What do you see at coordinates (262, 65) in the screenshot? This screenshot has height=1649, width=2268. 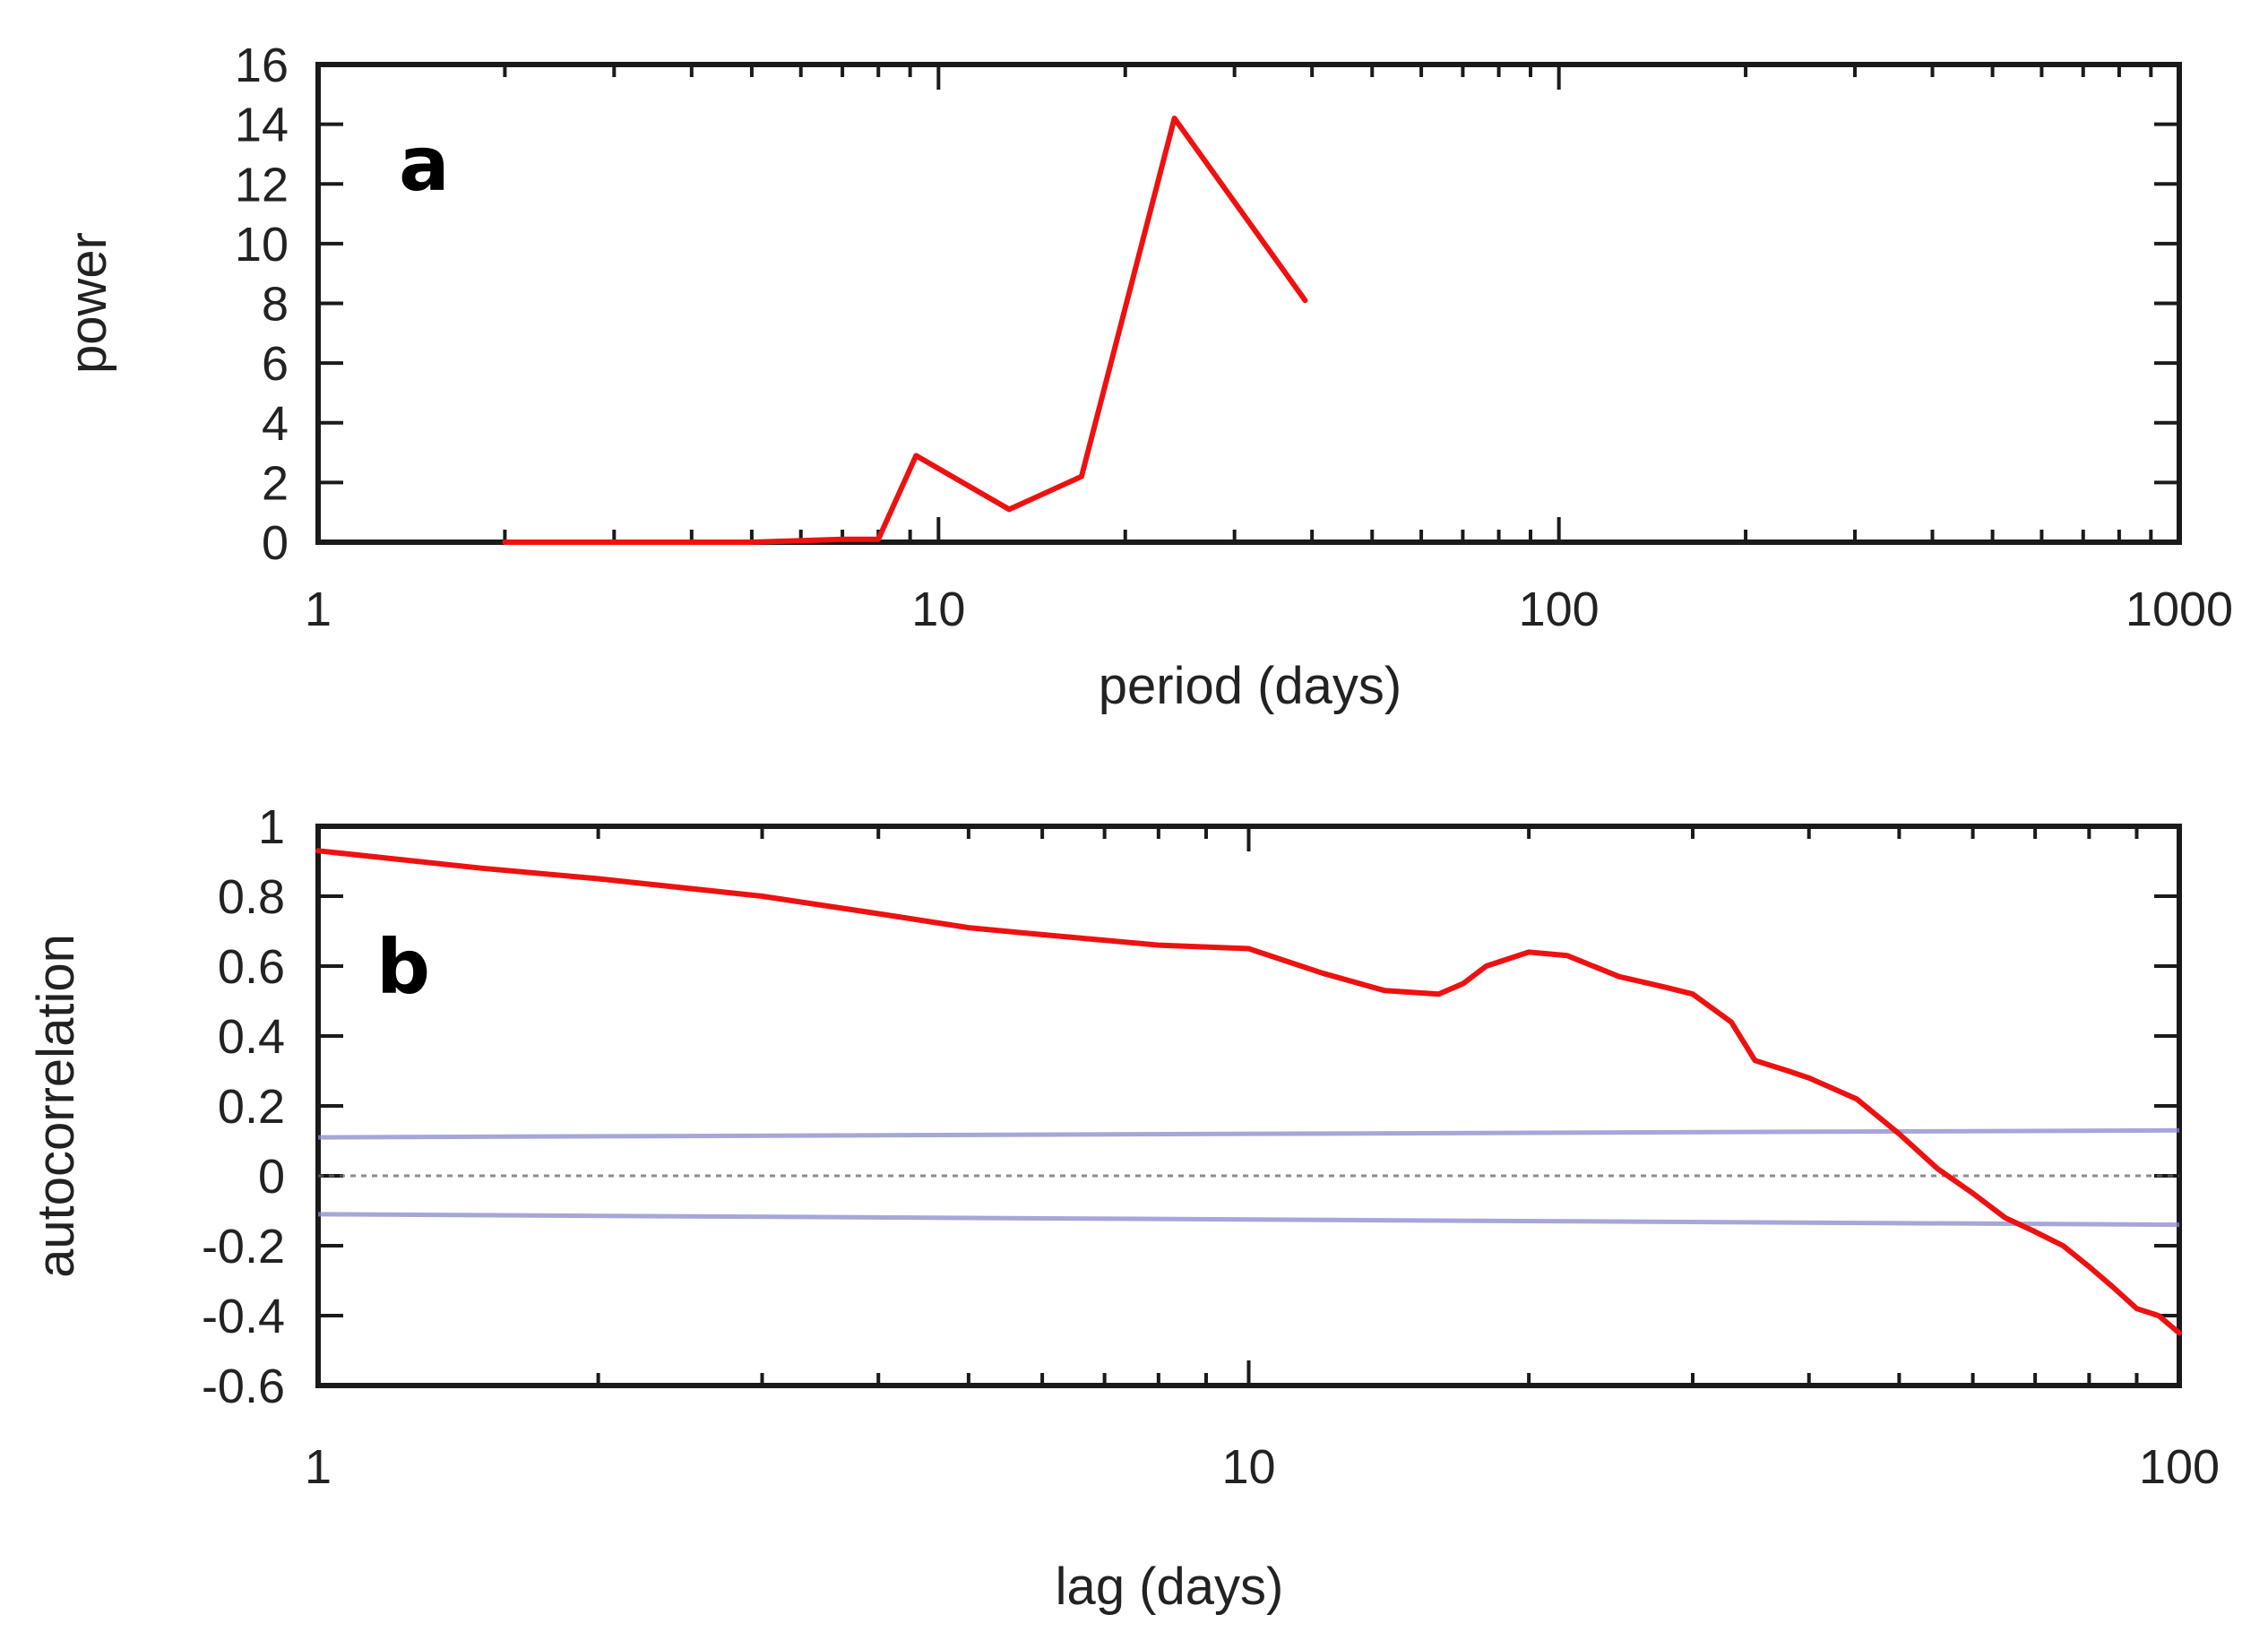 I see `panel-a-y-tick-label: 16` at bounding box center [262, 65].